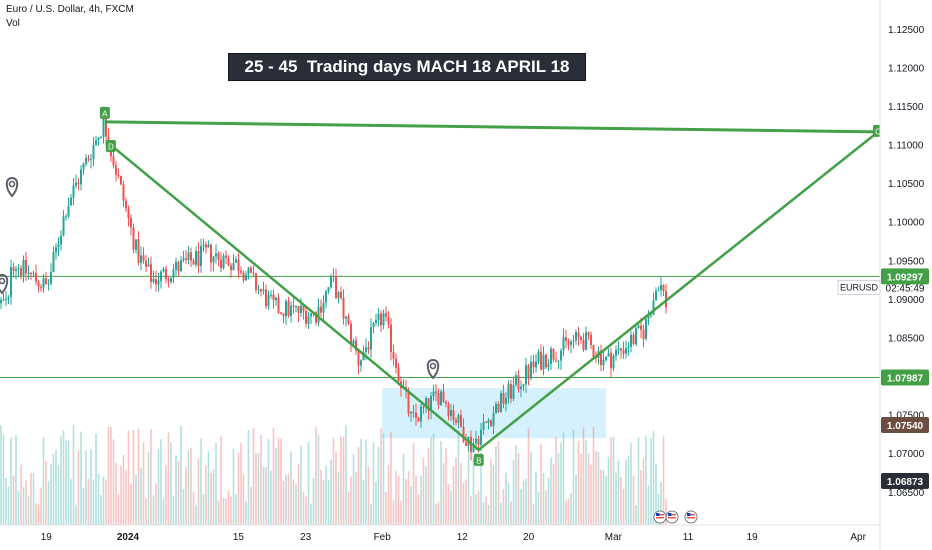 The height and width of the screenshot is (550, 932). I want to click on y-tick-label: 1.09000, so click(906, 300).